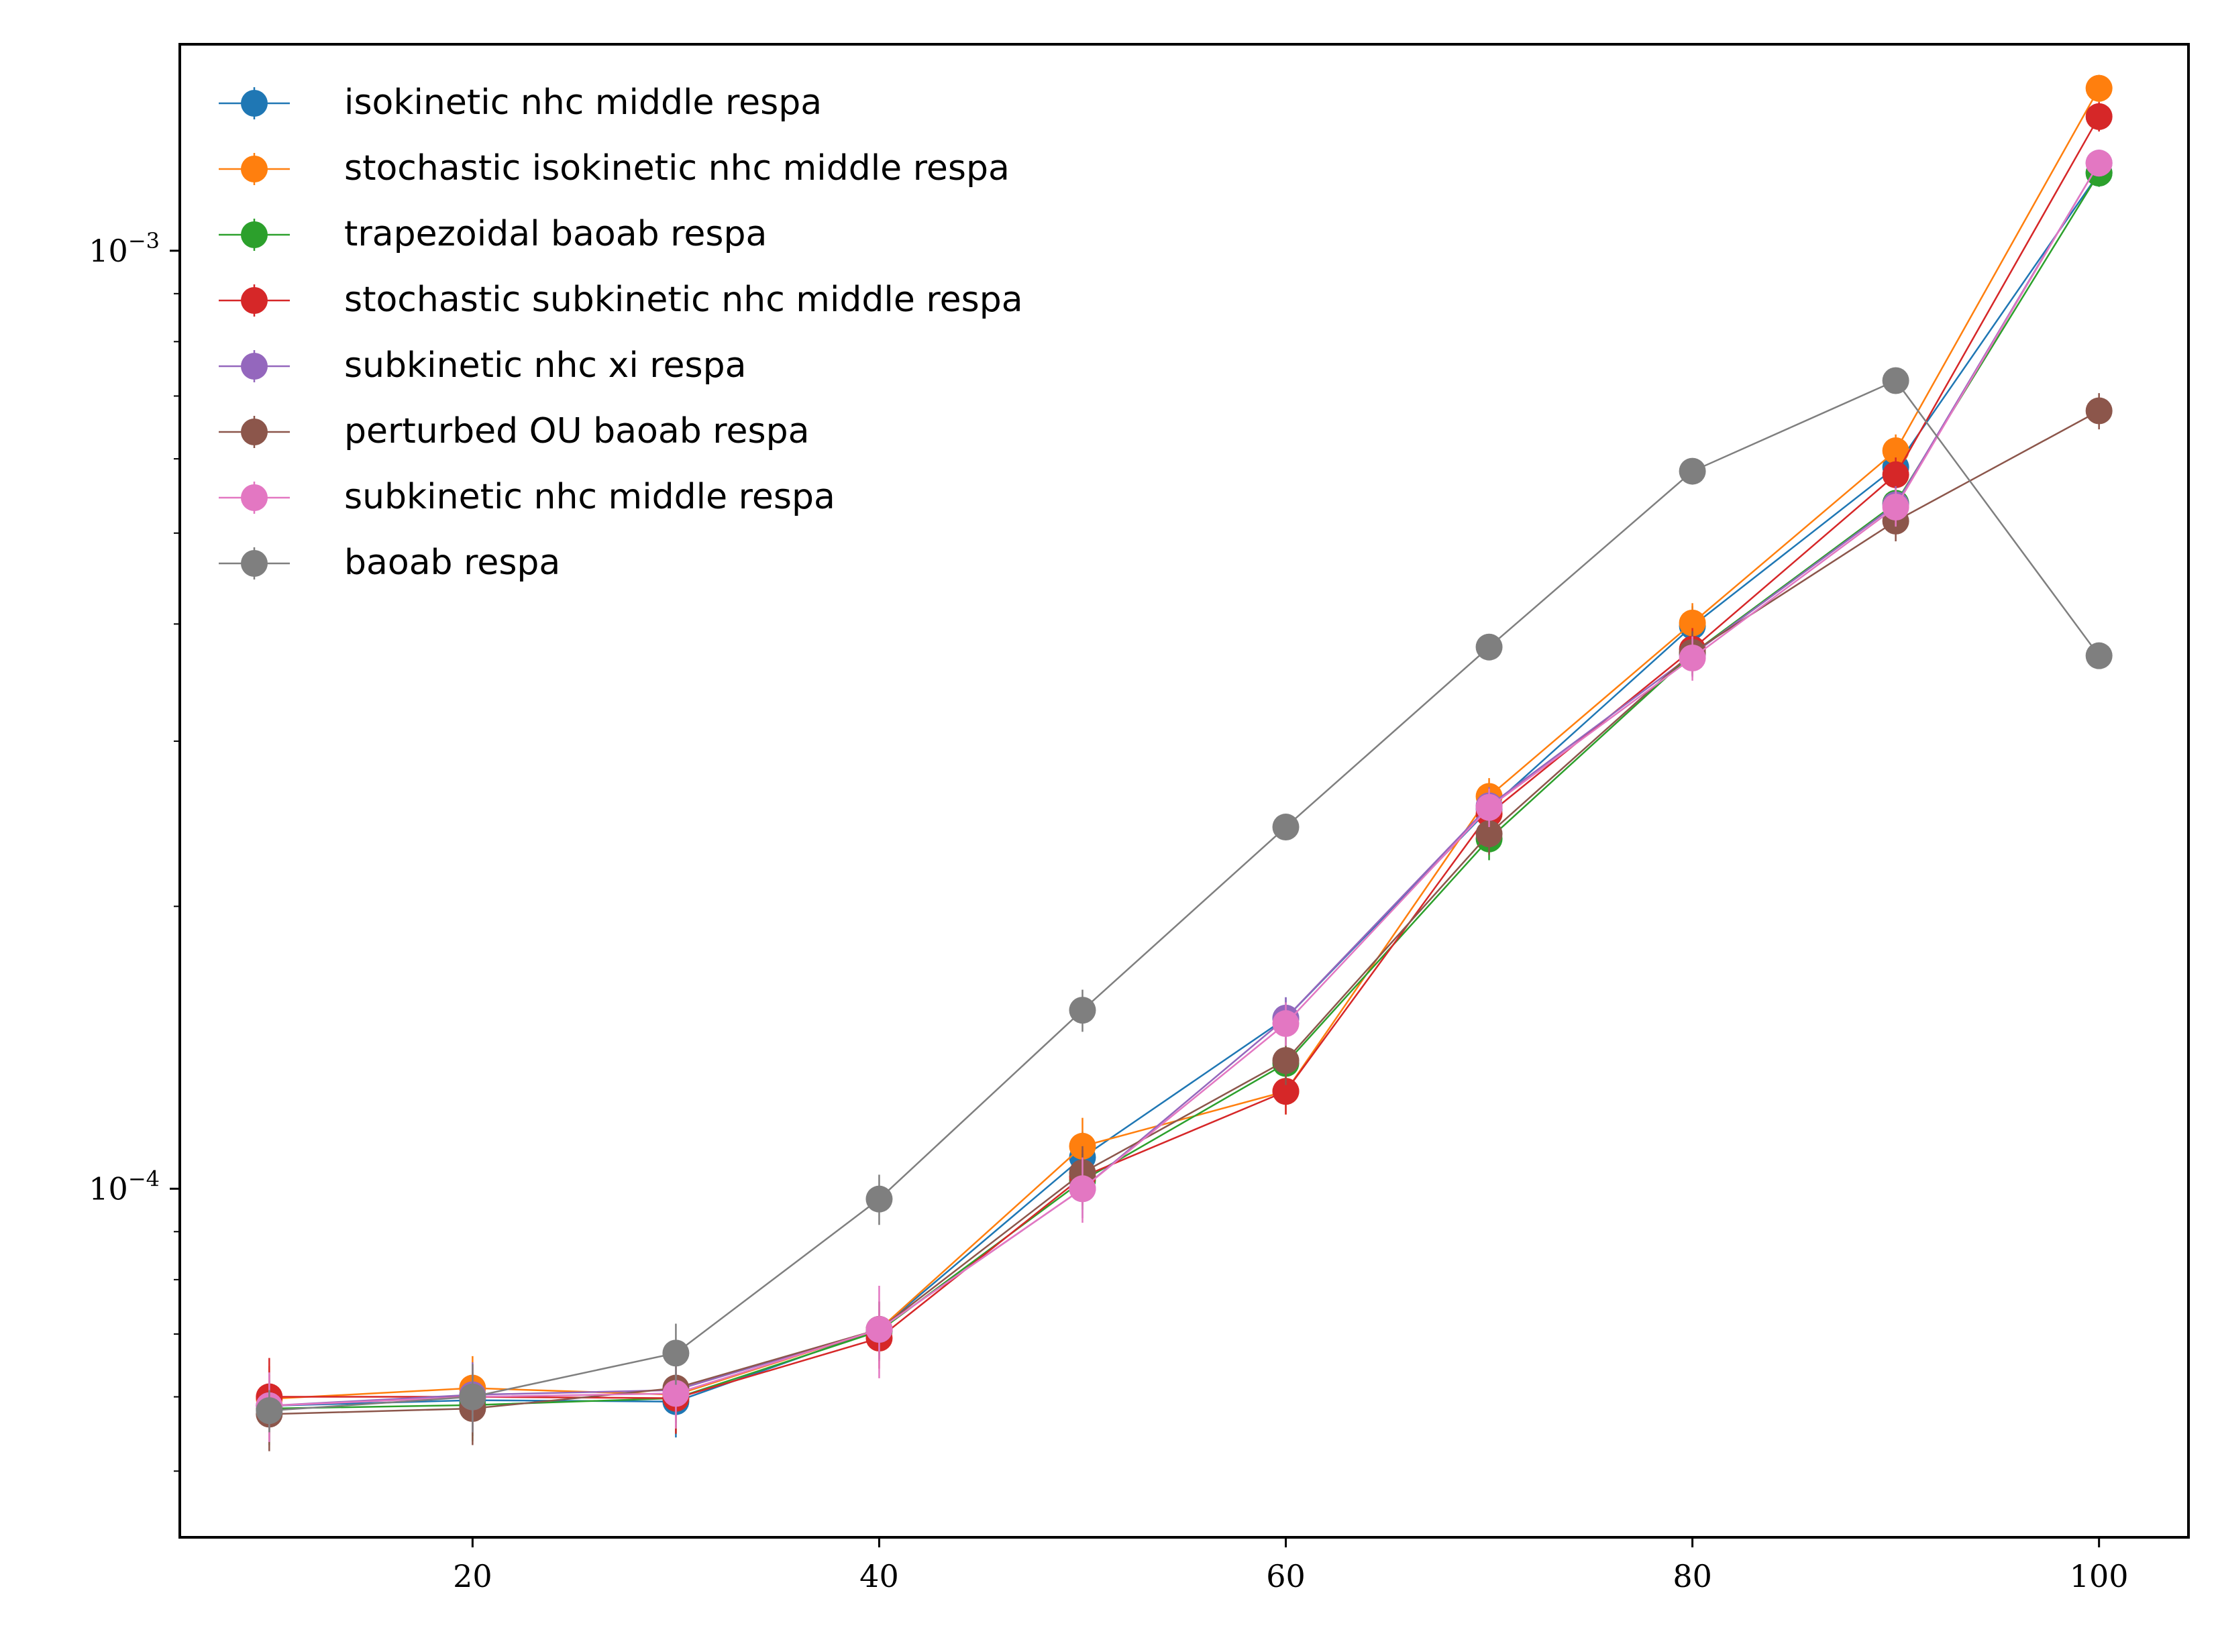 This screenshot has height=1652, width=2218. I want to click on x-tick-label: 60, so click(1286, 1576).